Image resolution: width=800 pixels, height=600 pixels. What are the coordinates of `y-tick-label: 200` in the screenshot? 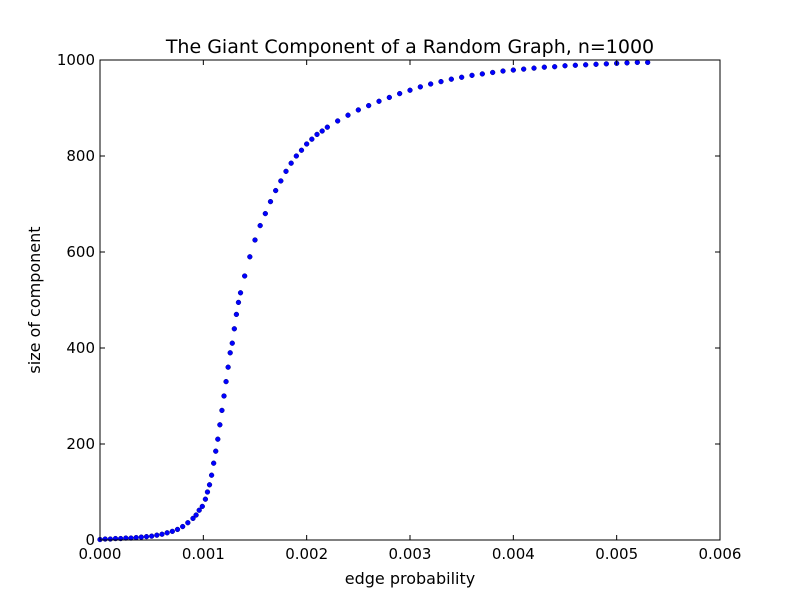 It's located at (80, 444).